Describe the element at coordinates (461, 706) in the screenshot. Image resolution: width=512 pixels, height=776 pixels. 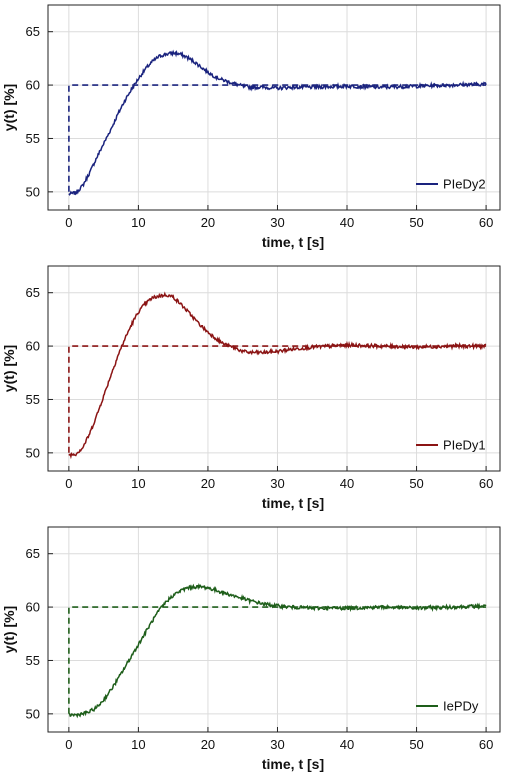
I see `legend-label: IePDy` at that location.